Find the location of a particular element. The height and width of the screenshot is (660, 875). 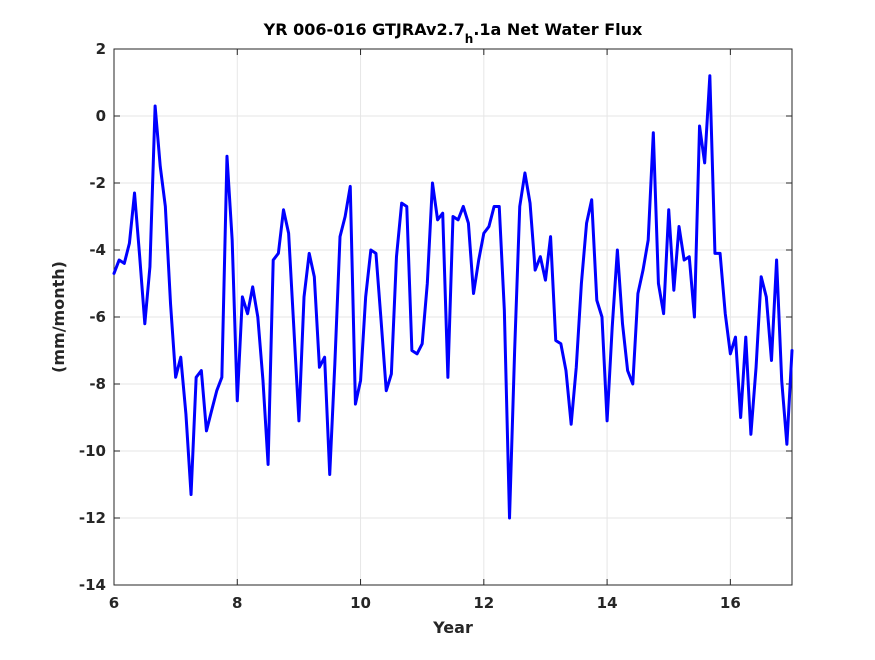

chart-title: YR 006-016 GTJRAv2.7h.1a Net Water Flux is located at coordinates (453, 33).